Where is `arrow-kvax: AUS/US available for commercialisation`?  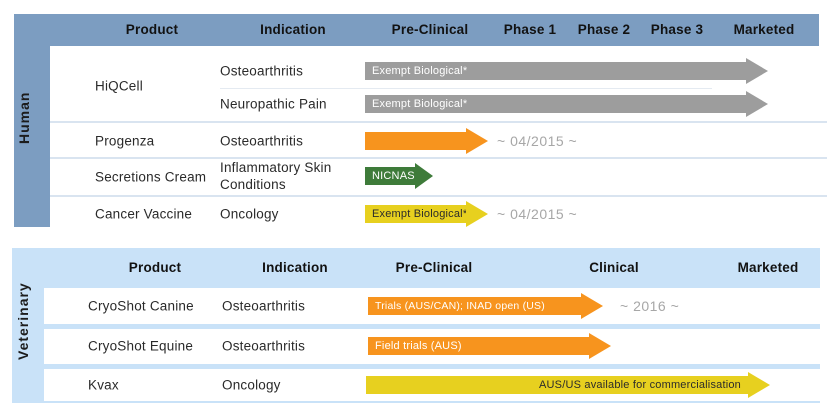 arrow-kvax: AUS/US available for commercialisation is located at coordinates (568, 385).